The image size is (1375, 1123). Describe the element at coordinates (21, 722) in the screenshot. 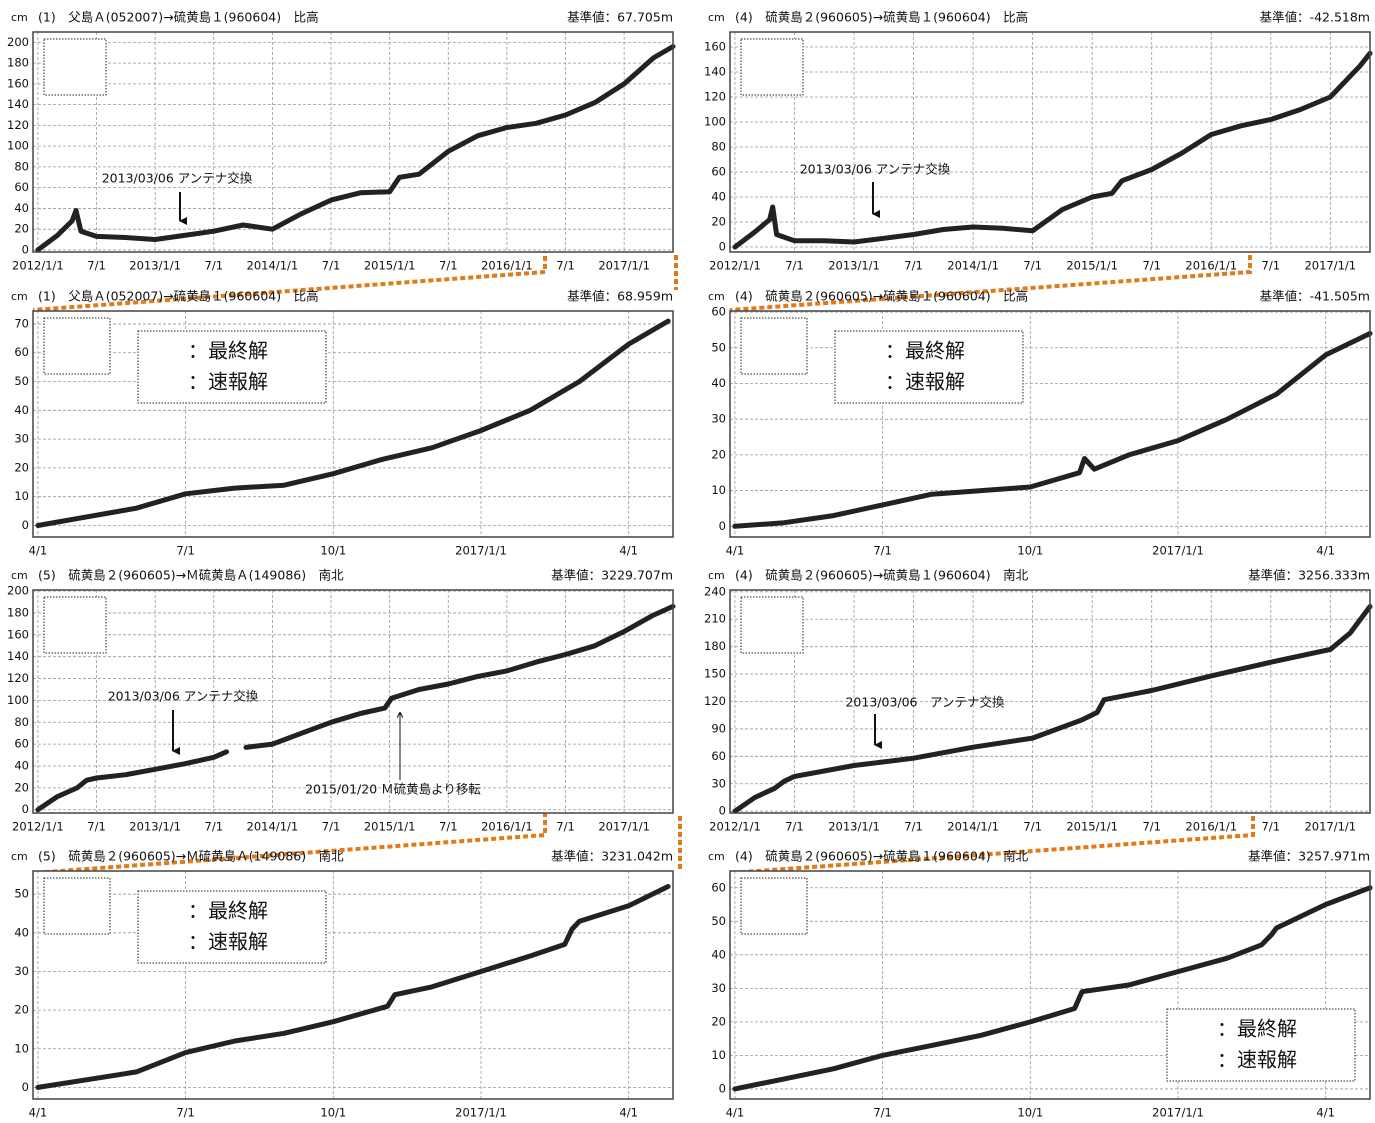

I see `y-tick-label: 80` at that location.